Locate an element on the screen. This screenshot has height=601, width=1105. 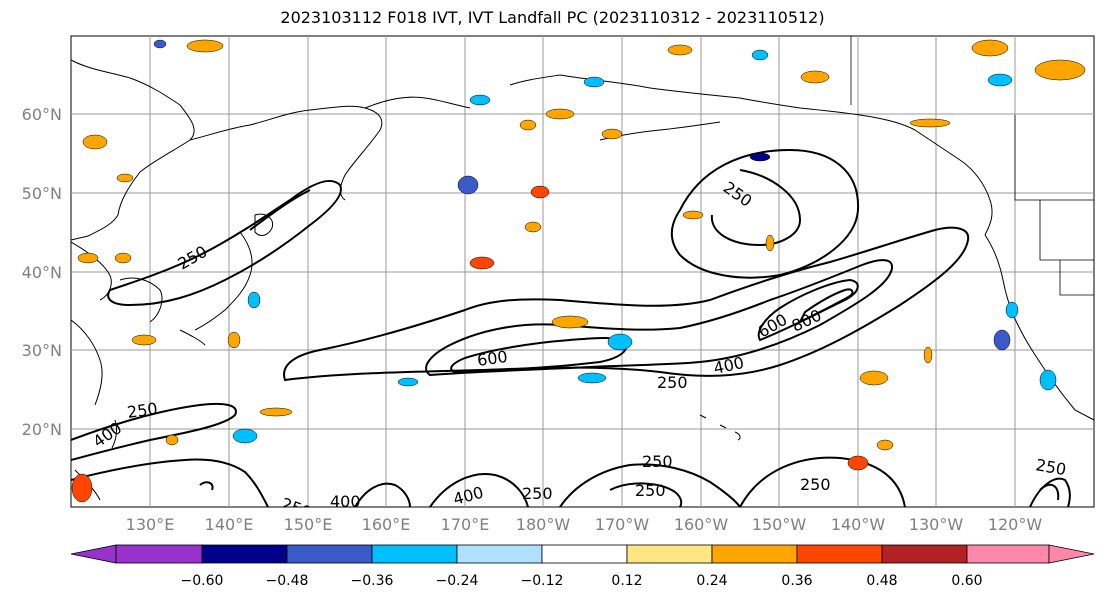
lon-label: 130°W is located at coordinates (936, 524).